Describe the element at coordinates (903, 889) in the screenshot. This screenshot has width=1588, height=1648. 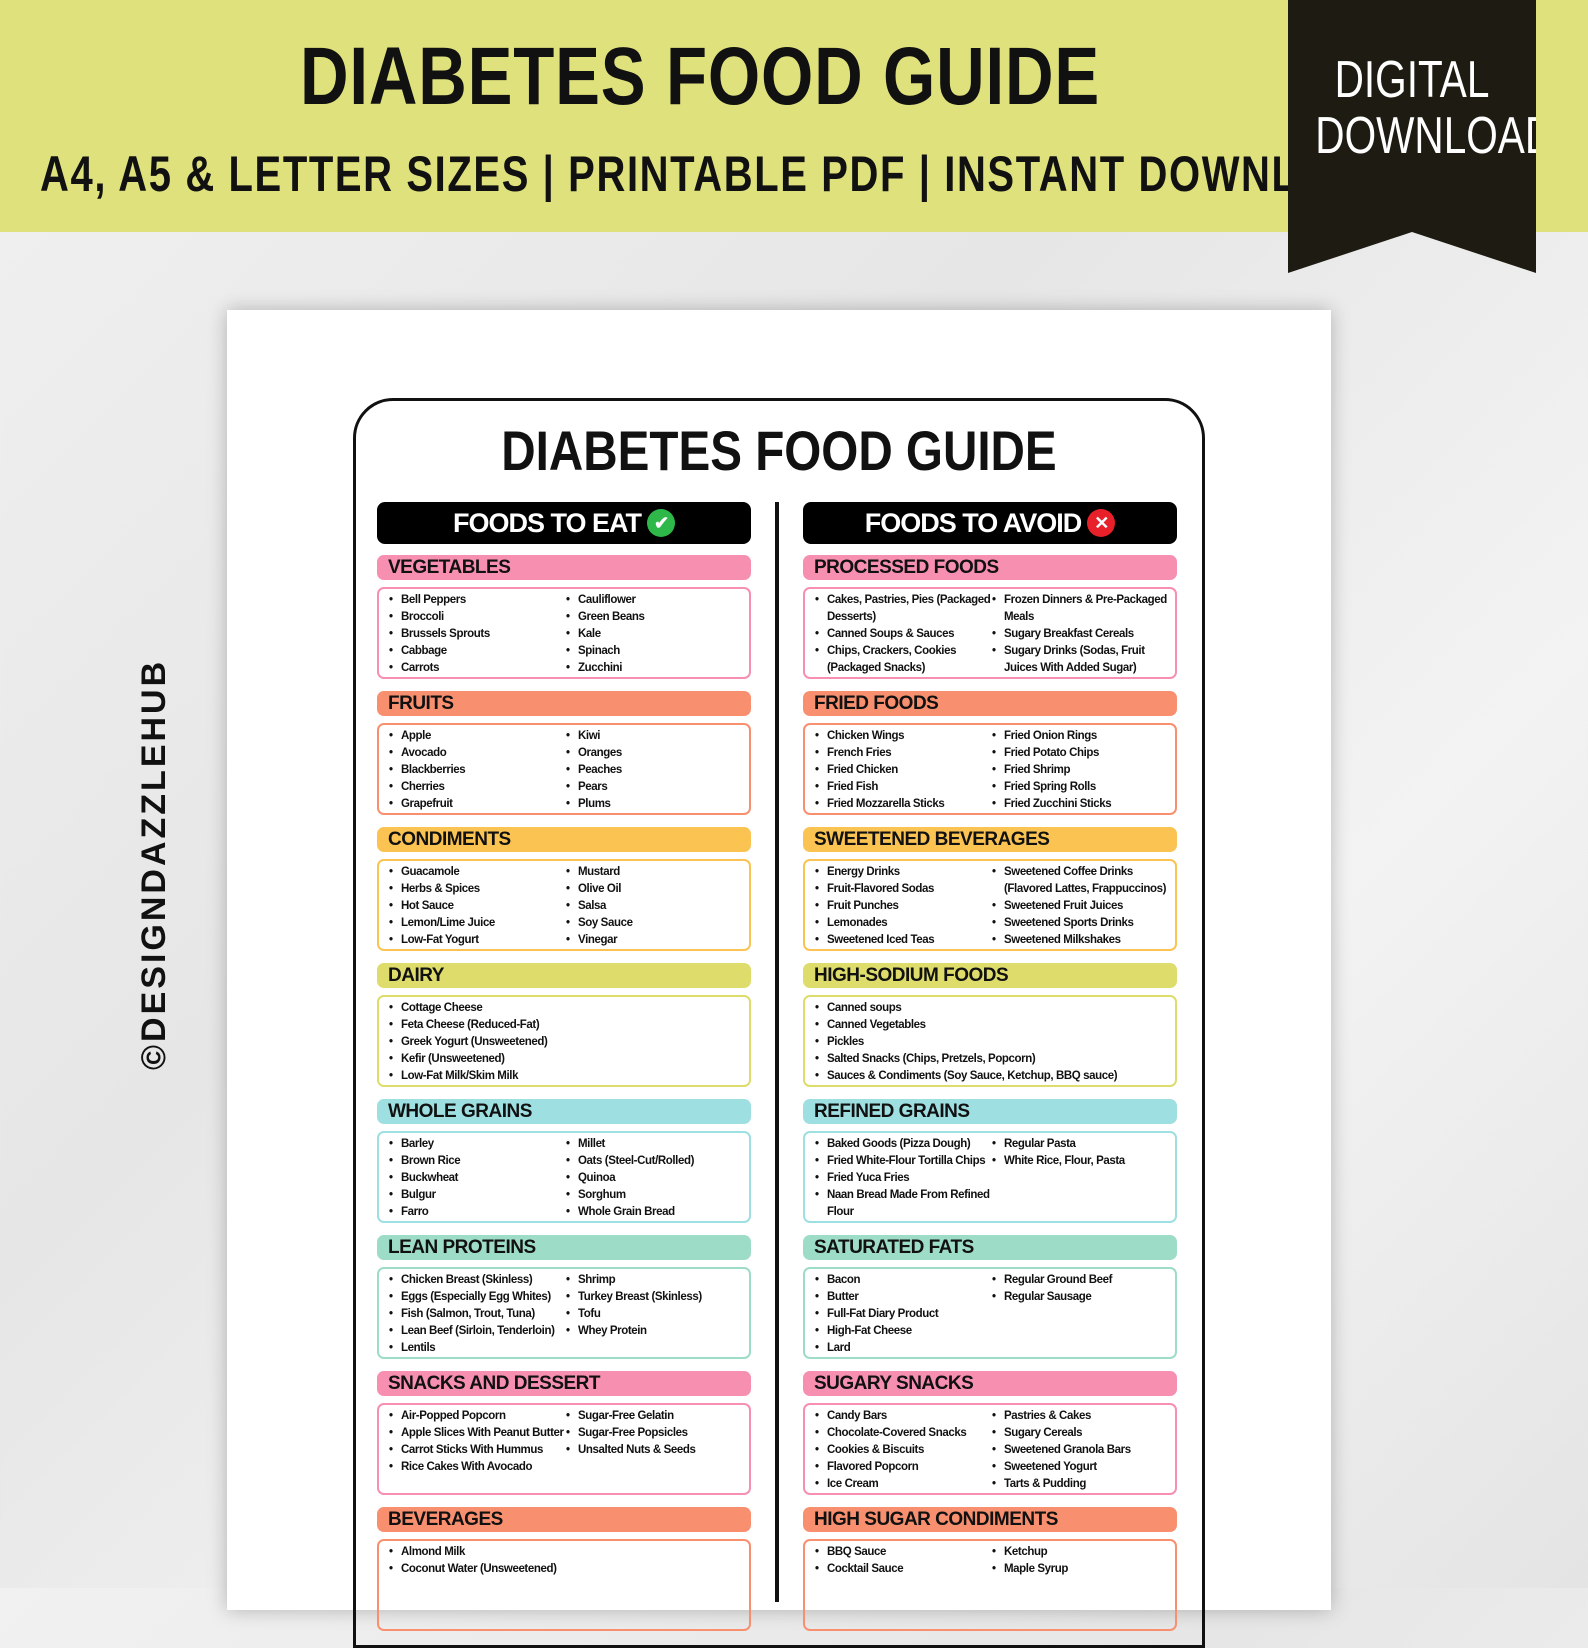
I see `list-item: Fruit-Flavored Sodas` at that location.